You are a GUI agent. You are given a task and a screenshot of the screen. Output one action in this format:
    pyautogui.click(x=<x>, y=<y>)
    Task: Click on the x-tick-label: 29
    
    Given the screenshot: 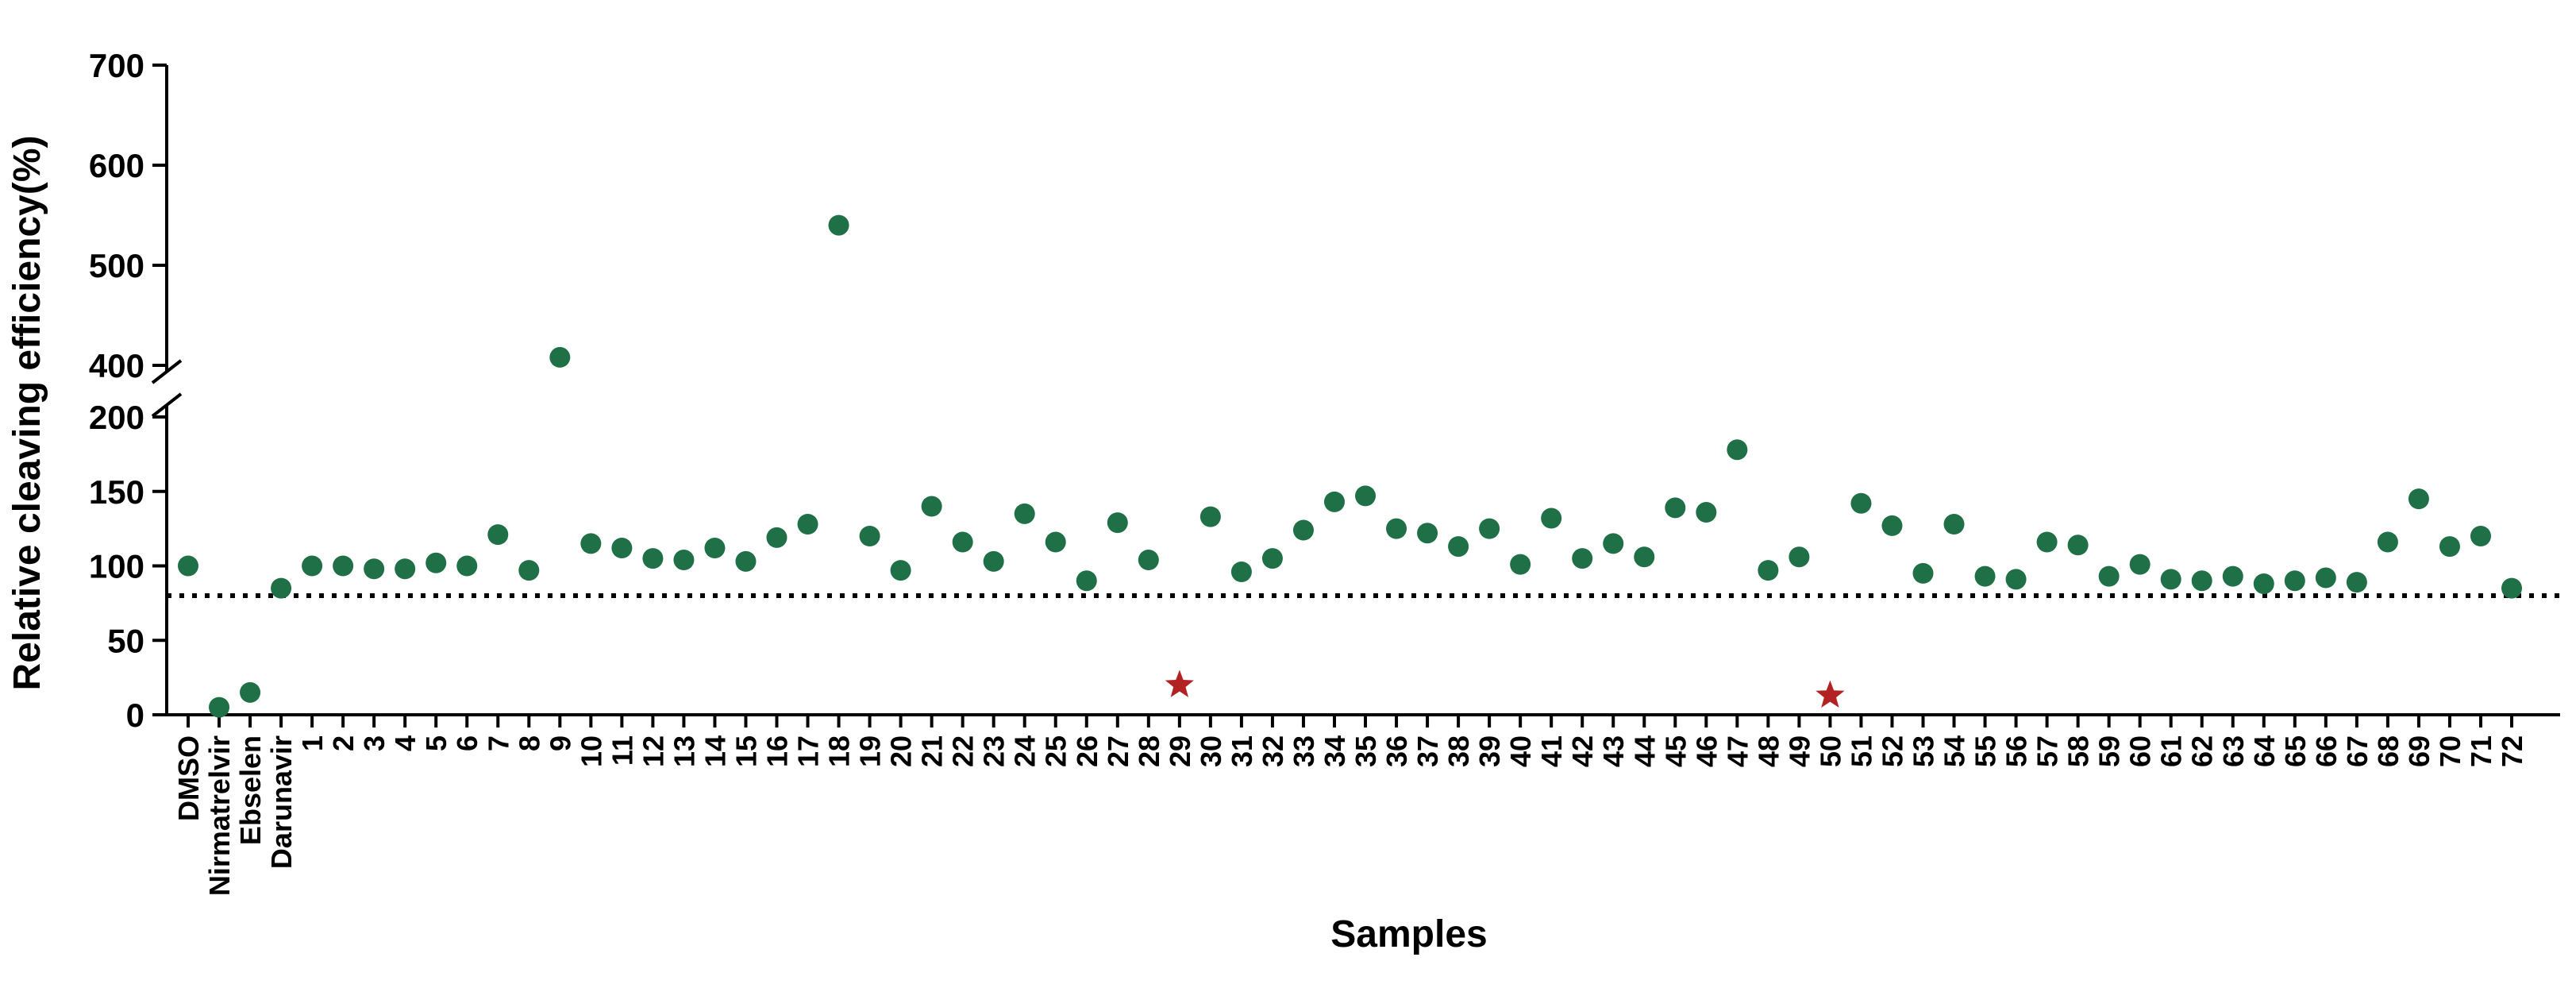 What is the action you would take?
    pyautogui.click(x=1180, y=751)
    